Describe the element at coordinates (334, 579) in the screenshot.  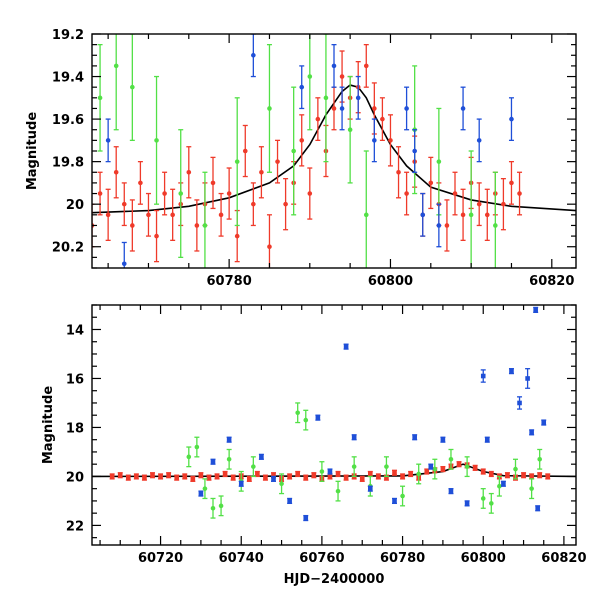
I see `x-axis-label: HJD−2400000` at that location.